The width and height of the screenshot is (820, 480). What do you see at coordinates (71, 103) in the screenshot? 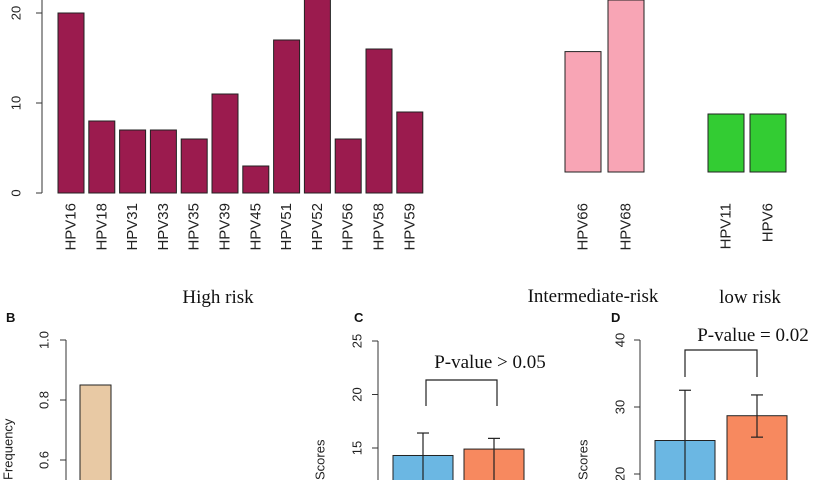
I see `bar-hpv16` at bounding box center [71, 103].